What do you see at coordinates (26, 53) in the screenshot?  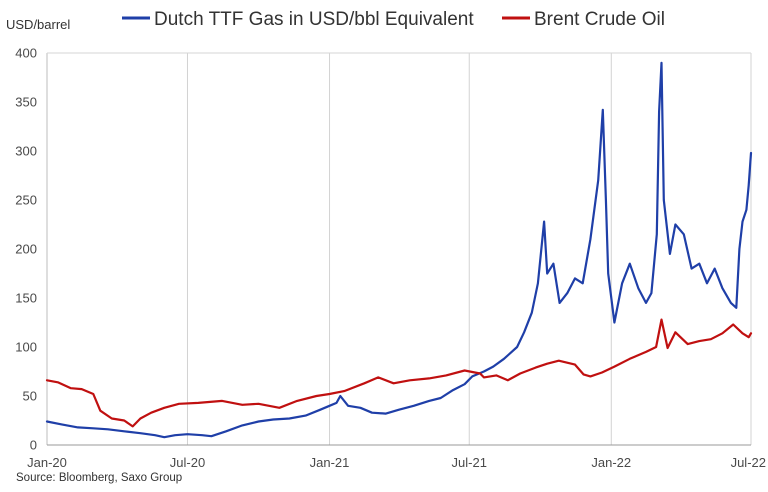 I see `y-tick-label: 400` at bounding box center [26, 53].